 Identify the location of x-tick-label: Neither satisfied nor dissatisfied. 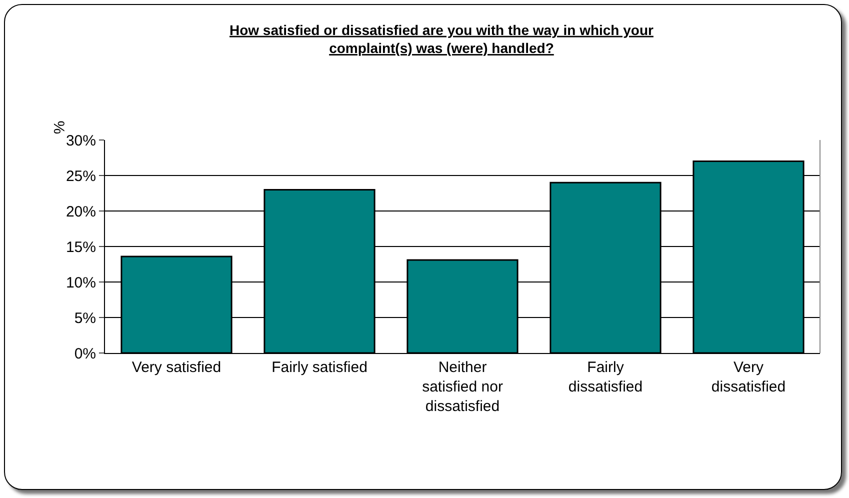
(462, 387).